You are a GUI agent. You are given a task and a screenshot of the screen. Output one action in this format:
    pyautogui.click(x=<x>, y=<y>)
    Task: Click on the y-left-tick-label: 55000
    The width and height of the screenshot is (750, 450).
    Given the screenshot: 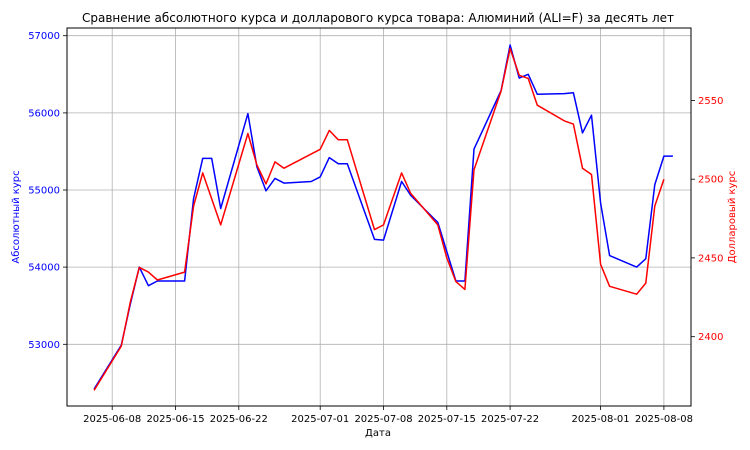 What is the action you would take?
    pyautogui.click(x=44, y=191)
    